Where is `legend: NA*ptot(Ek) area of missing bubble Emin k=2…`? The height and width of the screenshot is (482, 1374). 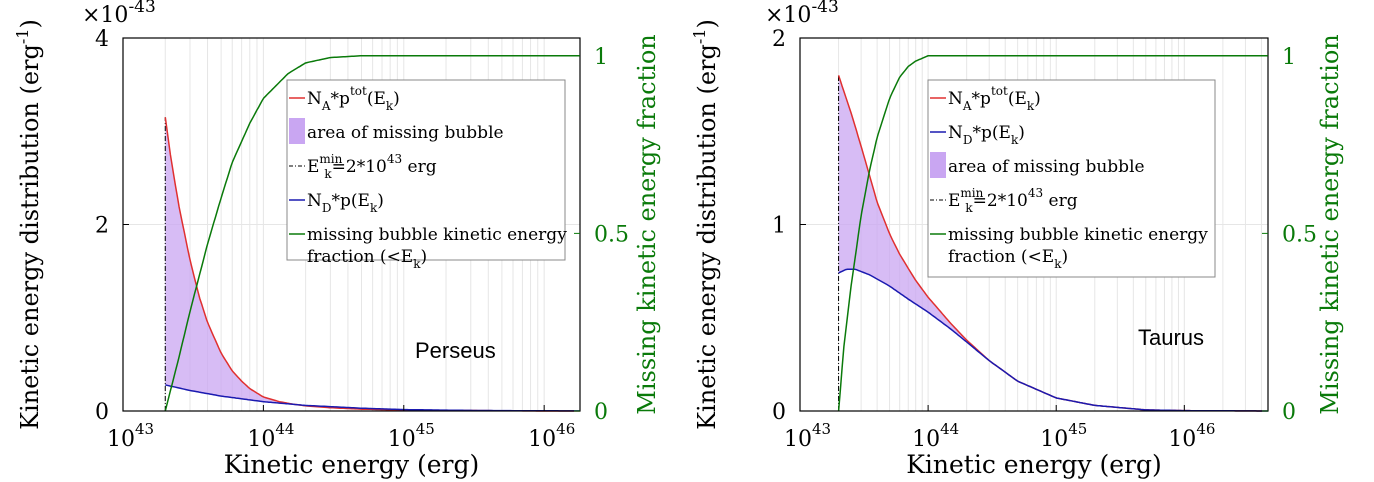
legend: NA*ptot(Ek) area of missing bubble Emin k=2… is located at coordinates (426, 175).